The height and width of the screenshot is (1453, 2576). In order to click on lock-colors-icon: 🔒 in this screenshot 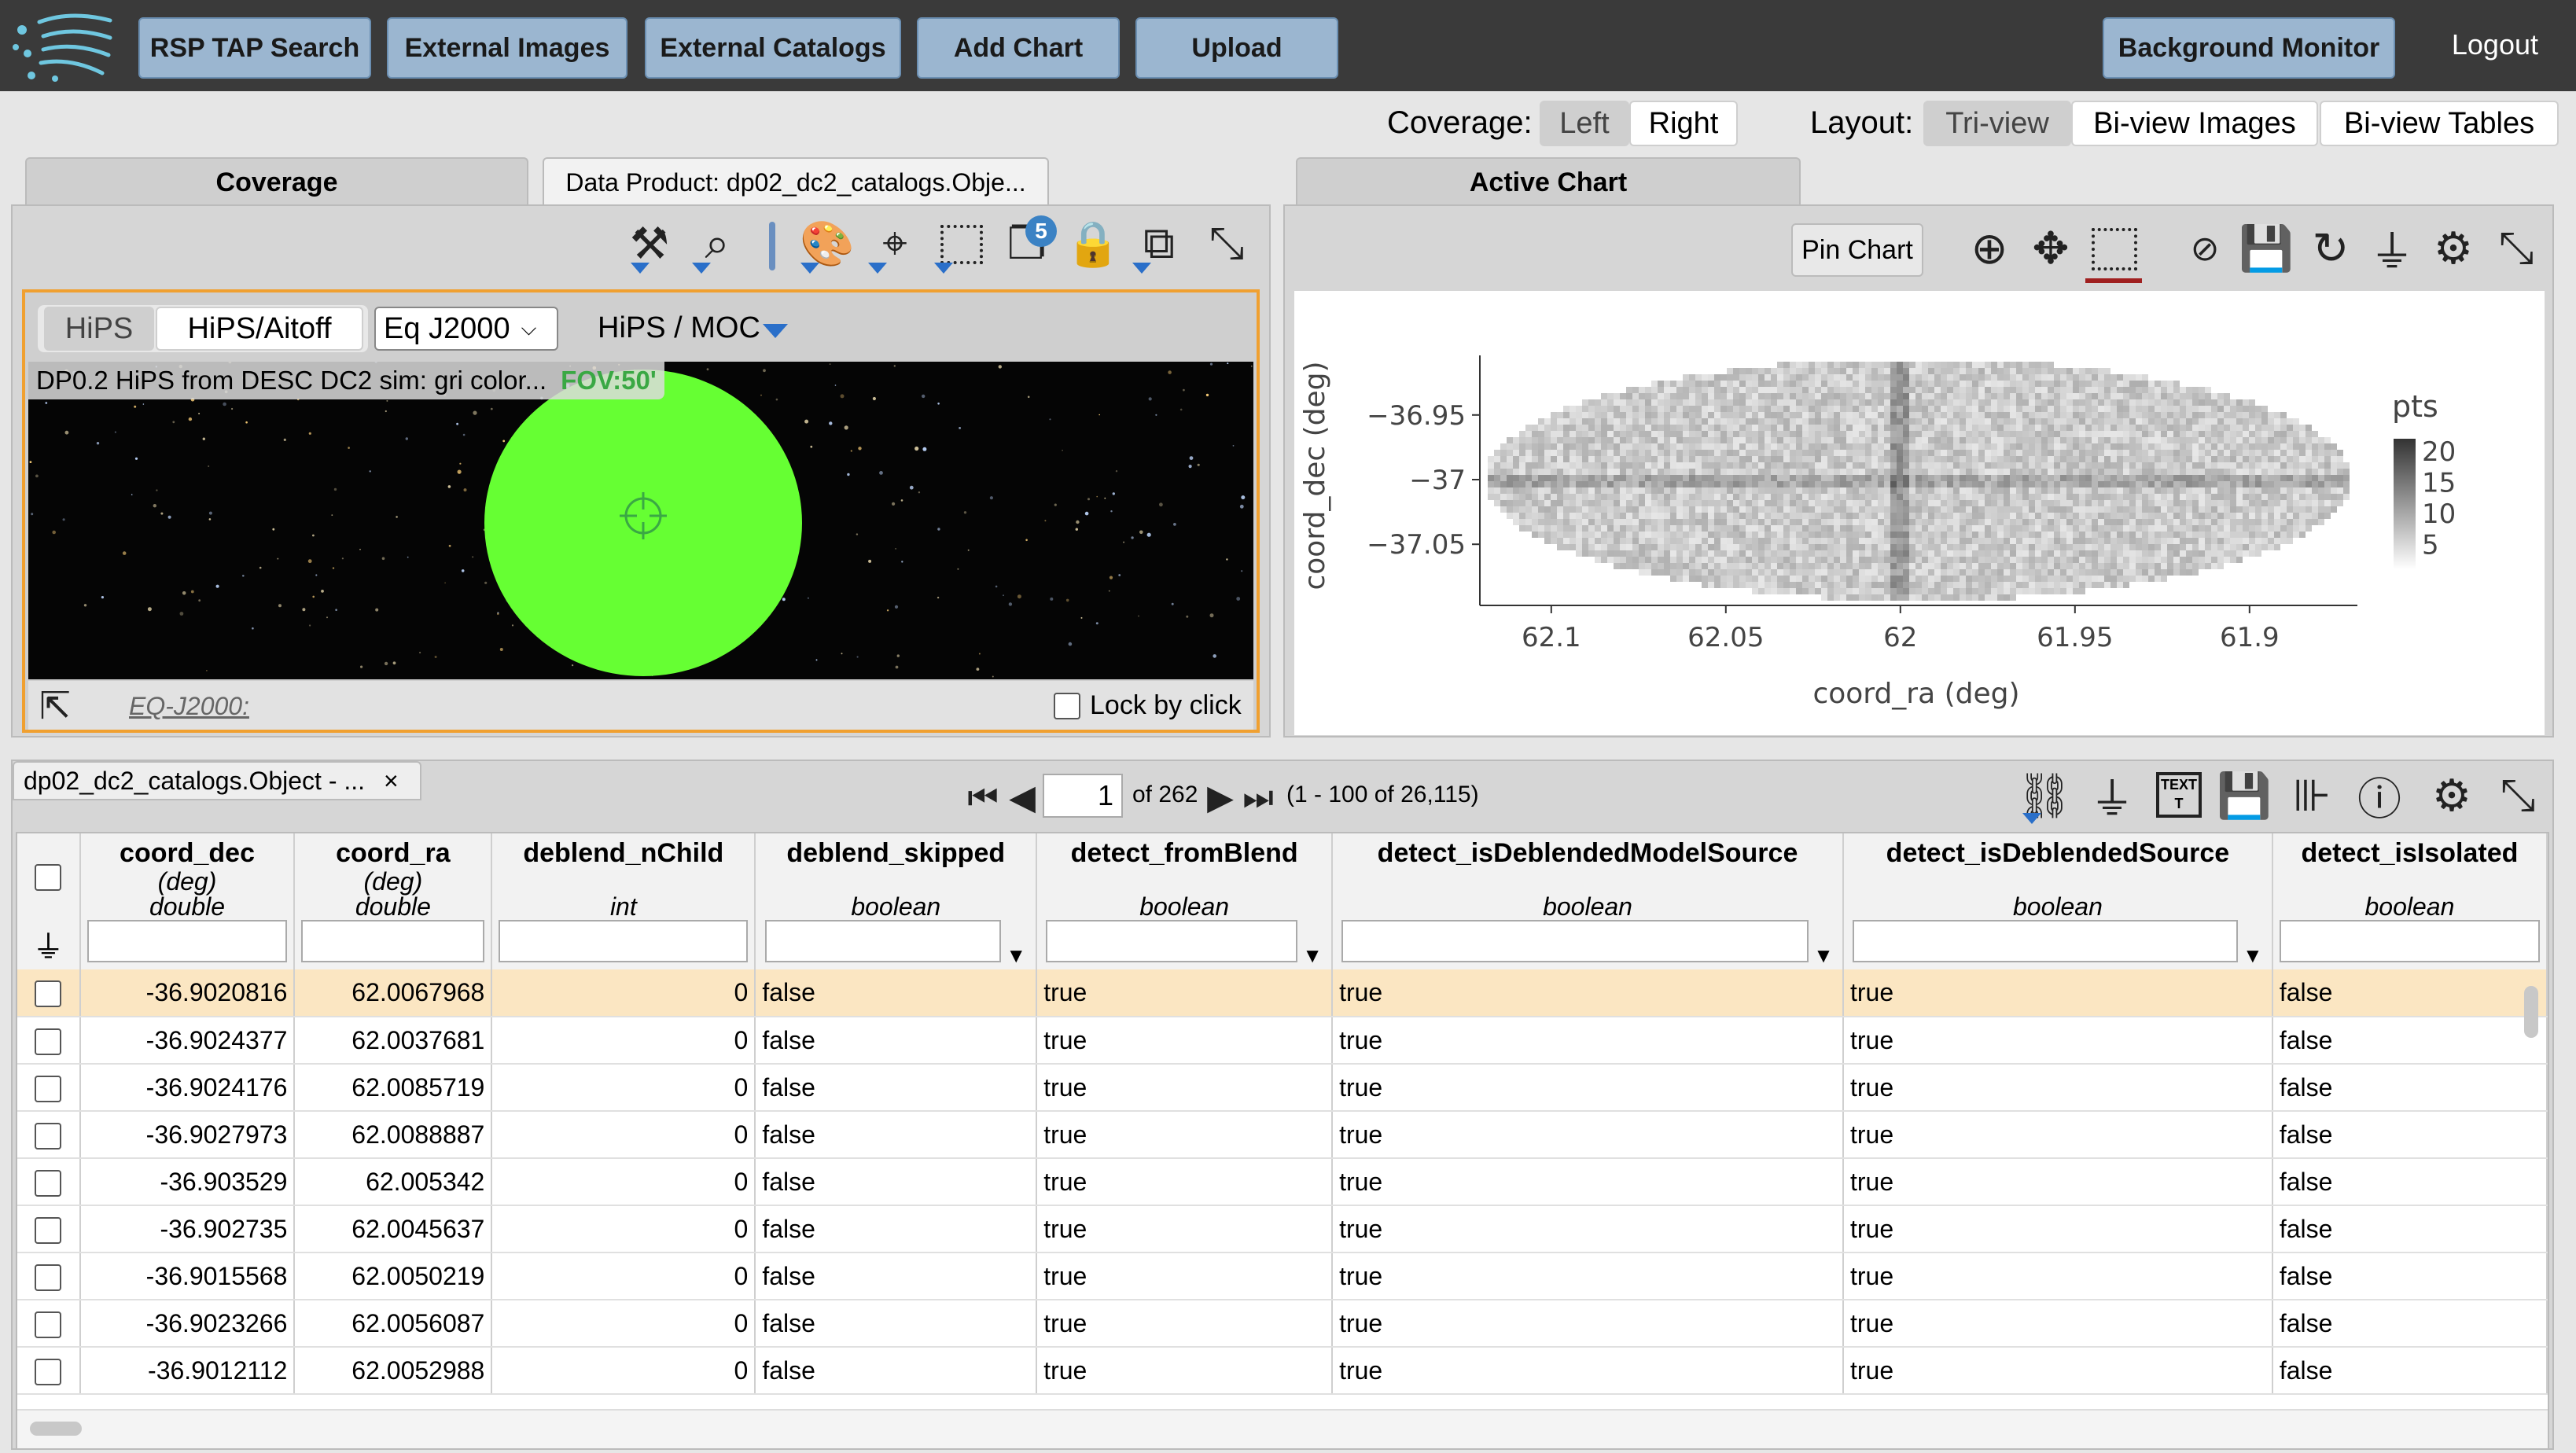, I will do `click(1093, 245)`.